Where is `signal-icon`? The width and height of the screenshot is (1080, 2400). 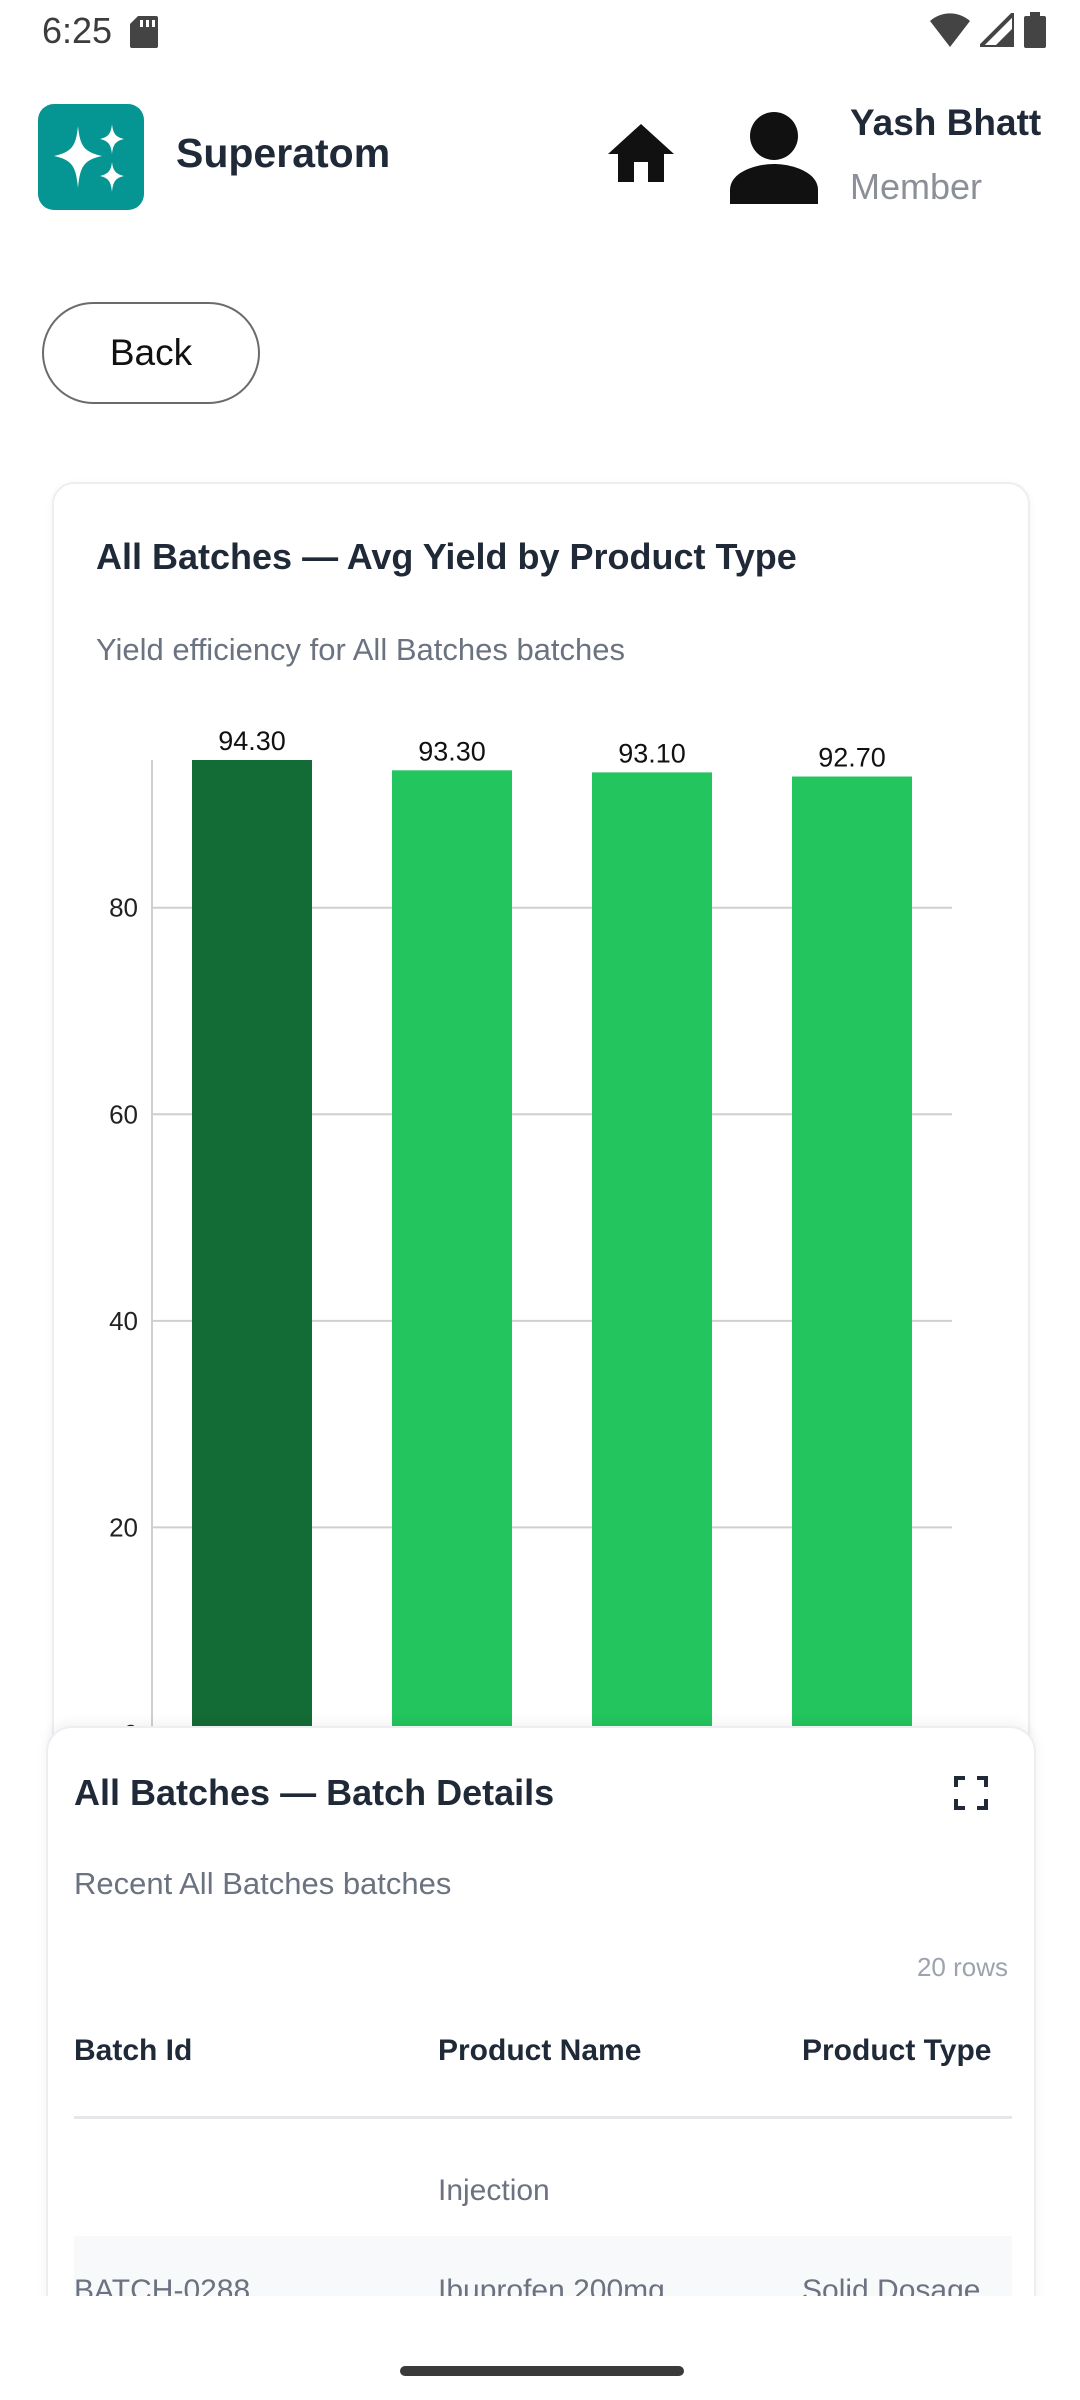 signal-icon is located at coordinates (997, 30).